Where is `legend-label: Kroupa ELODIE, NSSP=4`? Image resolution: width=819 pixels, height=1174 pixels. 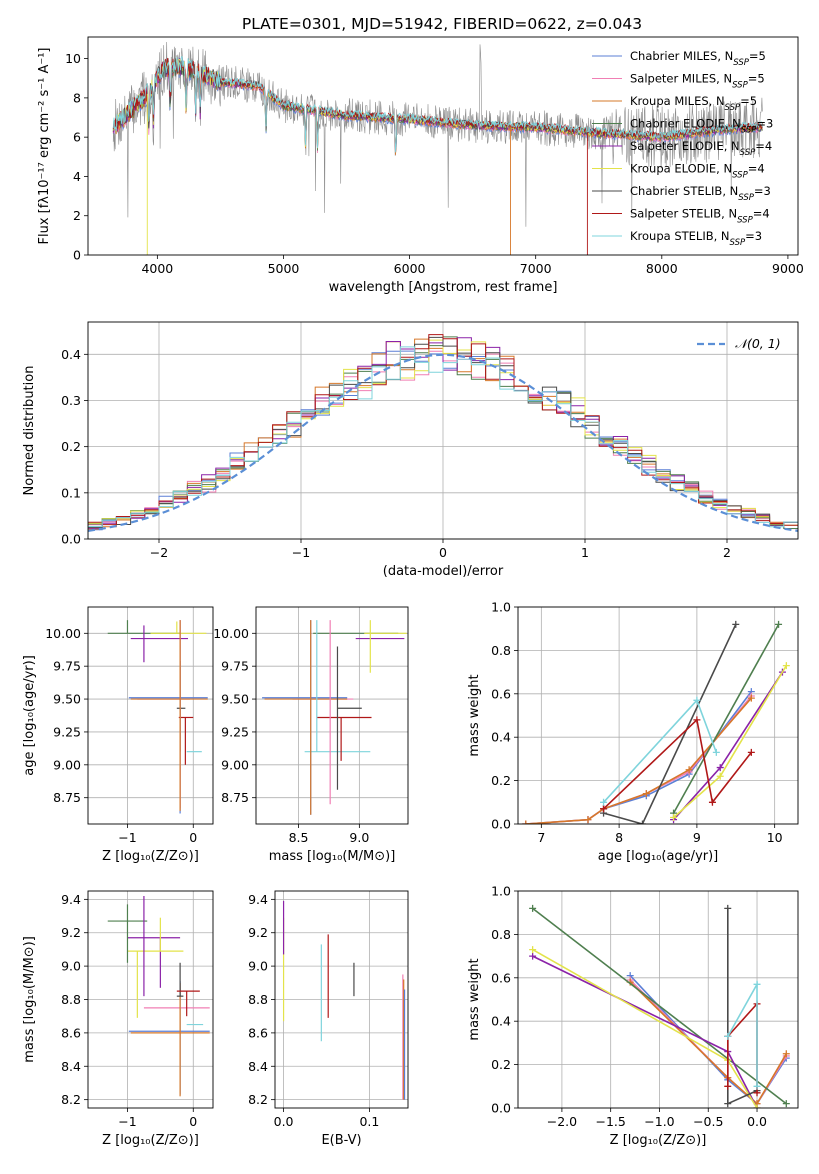 legend-label: Kroupa ELODIE, NSSP=4 is located at coordinates (697, 171).